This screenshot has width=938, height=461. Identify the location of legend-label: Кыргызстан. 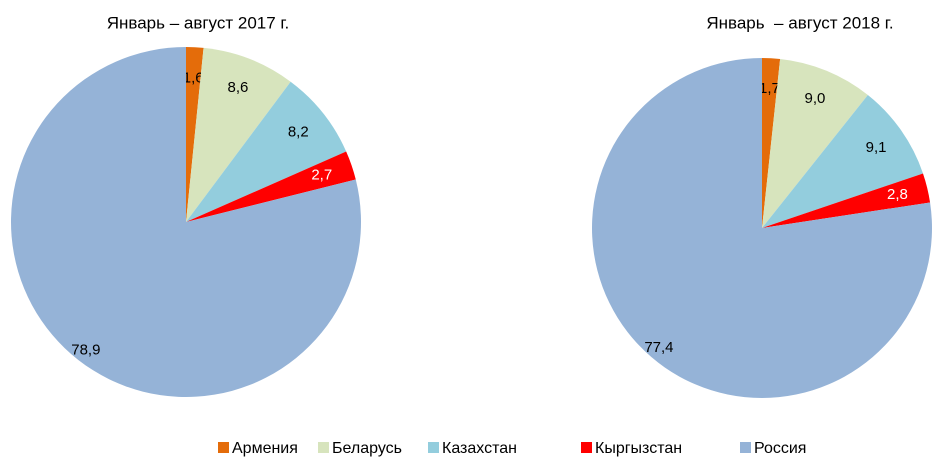
(638, 448).